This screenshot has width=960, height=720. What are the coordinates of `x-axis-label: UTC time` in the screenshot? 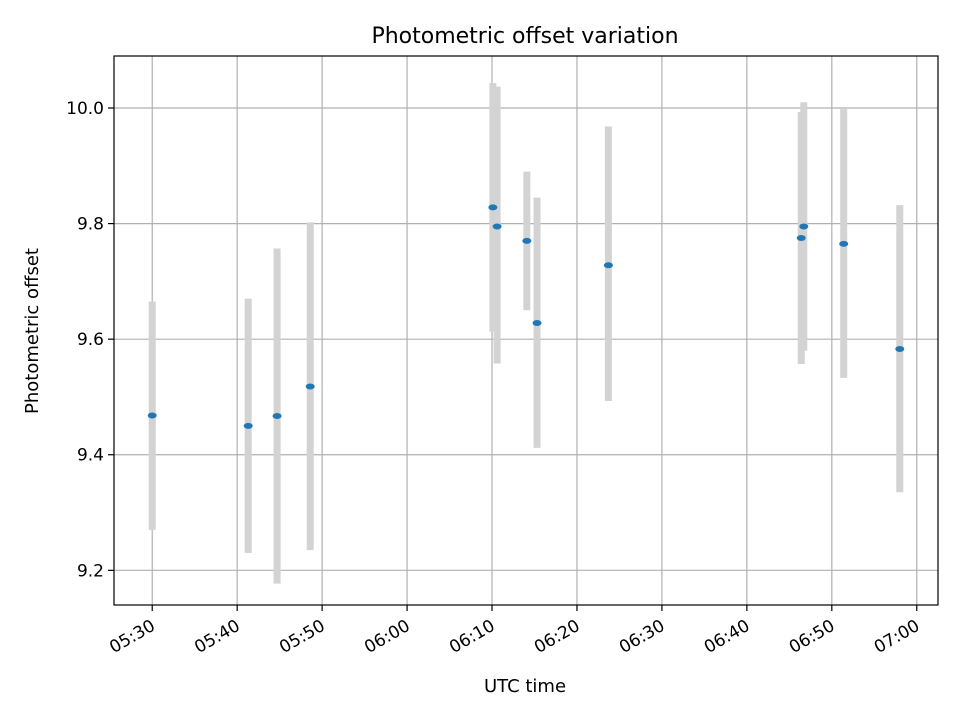 It's located at (525, 686).